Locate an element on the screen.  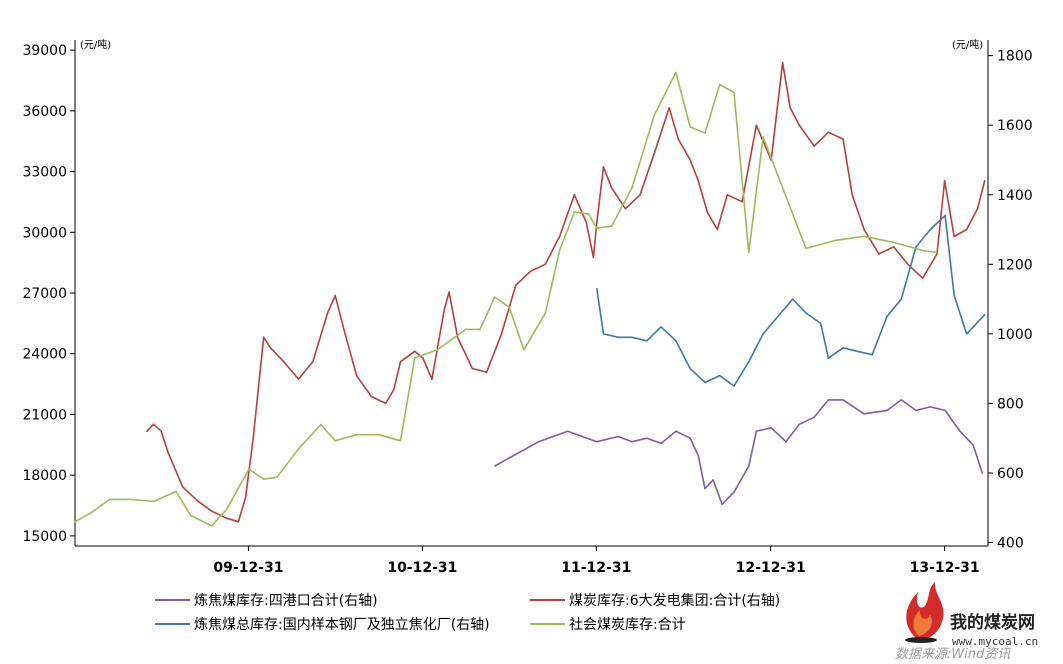
right-axis-unit: (元/吨) is located at coordinates (967, 44).